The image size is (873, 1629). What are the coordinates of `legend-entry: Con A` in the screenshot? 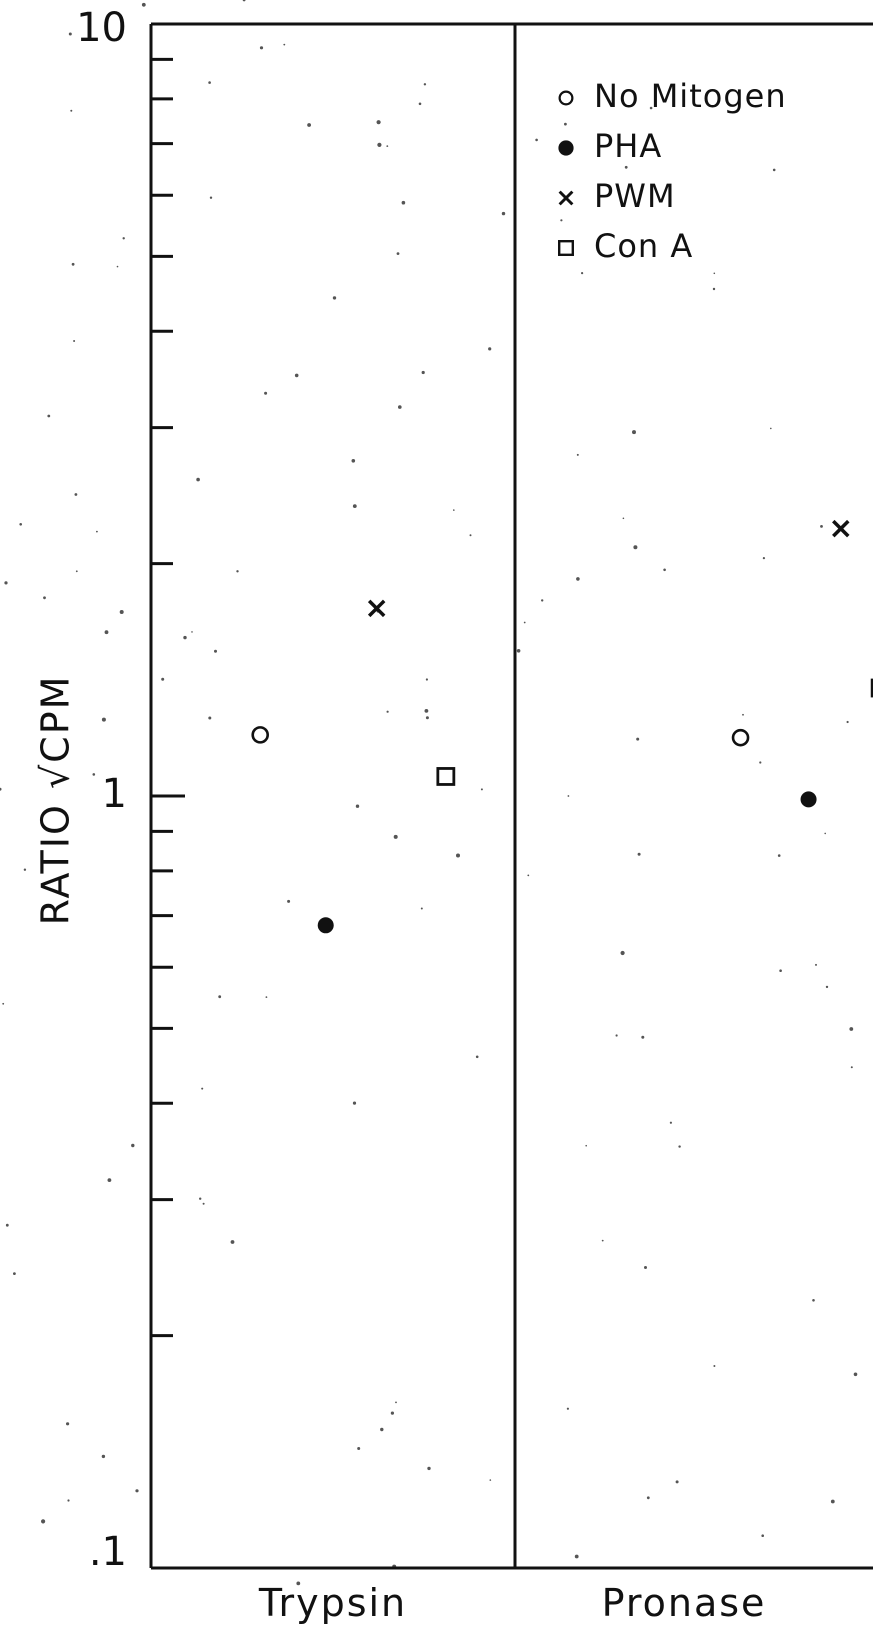 It's located at (625, 246).